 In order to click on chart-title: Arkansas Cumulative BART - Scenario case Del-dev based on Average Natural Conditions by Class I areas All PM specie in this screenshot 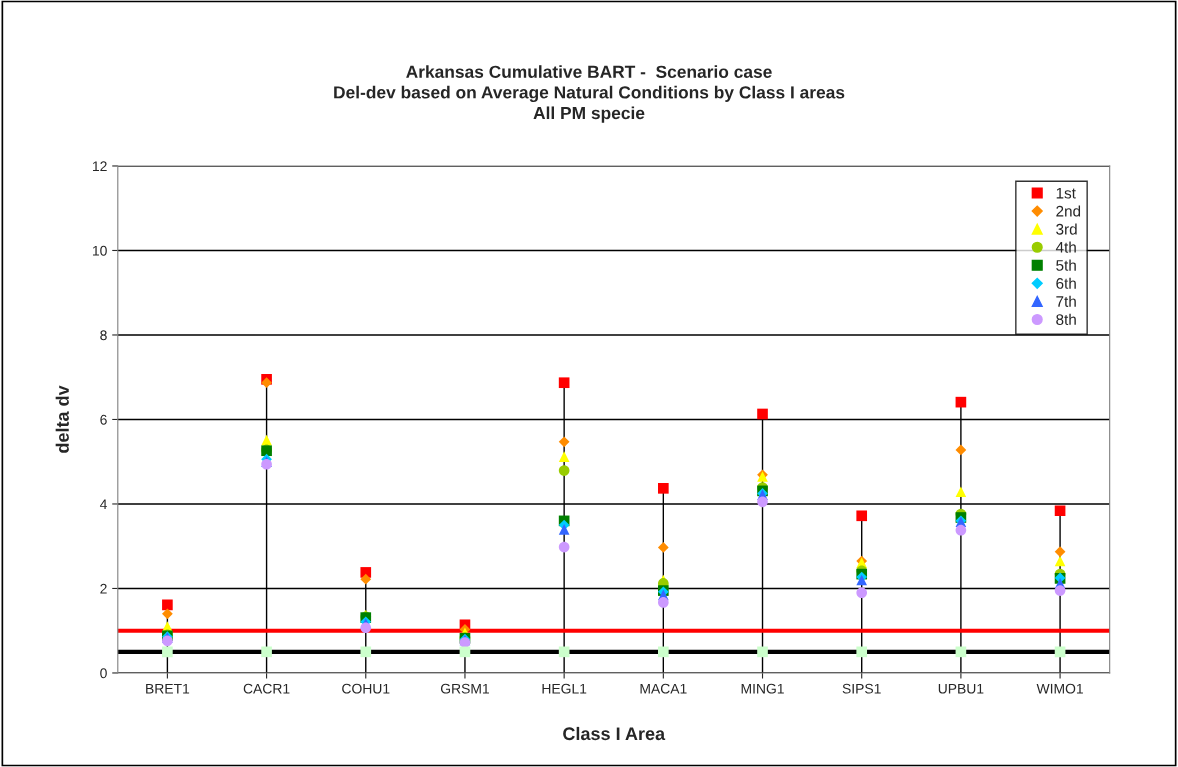, I will do `click(589, 94)`.